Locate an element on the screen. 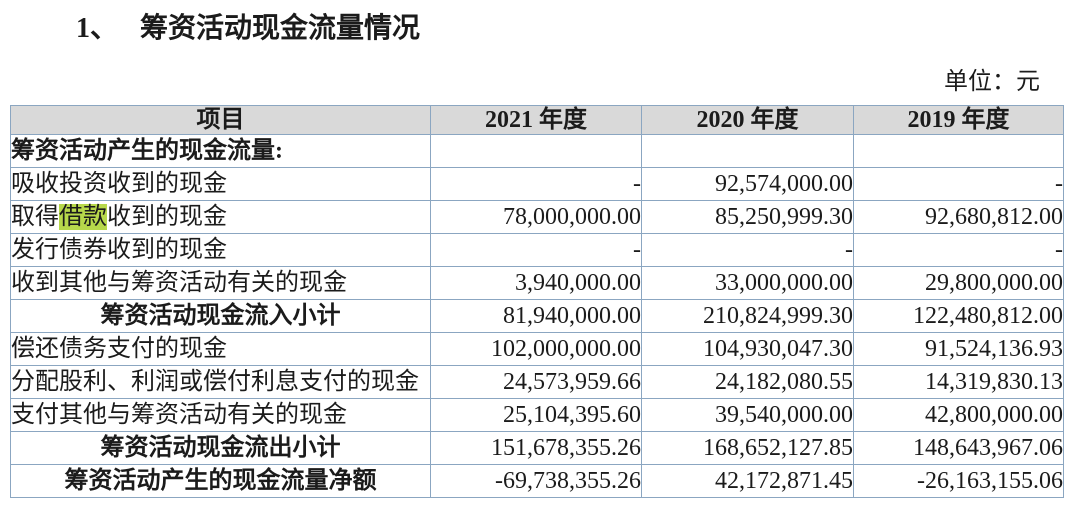 The width and height of the screenshot is (1080, 512). title-text: 筹资活动现金流量情况 is located at coordinates (280, 28).